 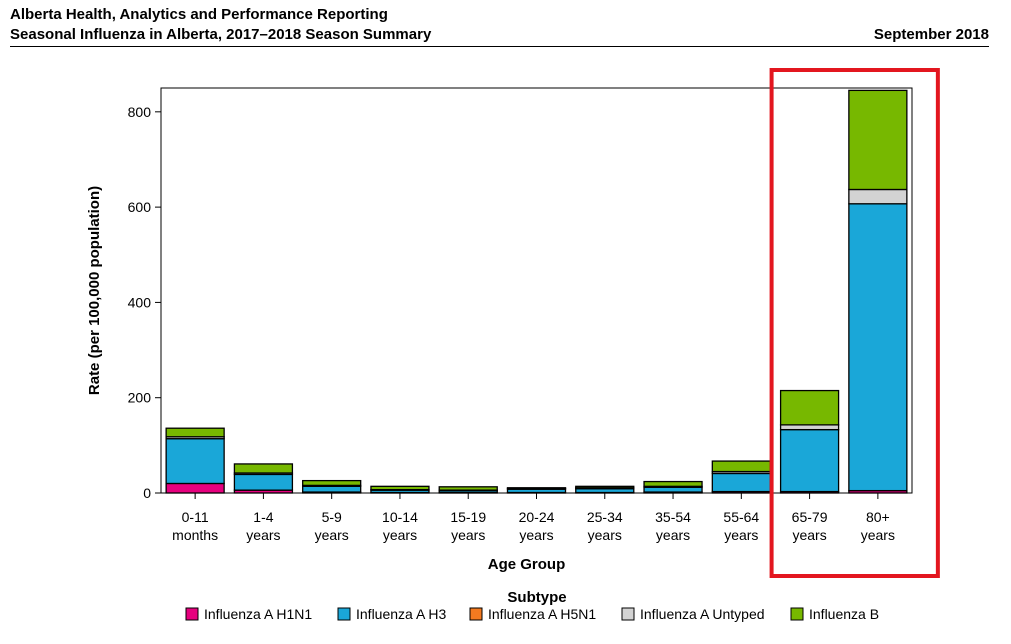 What do you see at coordinates (536, 597) in the screenshot?
I see `legend-title: Subtype` at bounding box center [536, 597].